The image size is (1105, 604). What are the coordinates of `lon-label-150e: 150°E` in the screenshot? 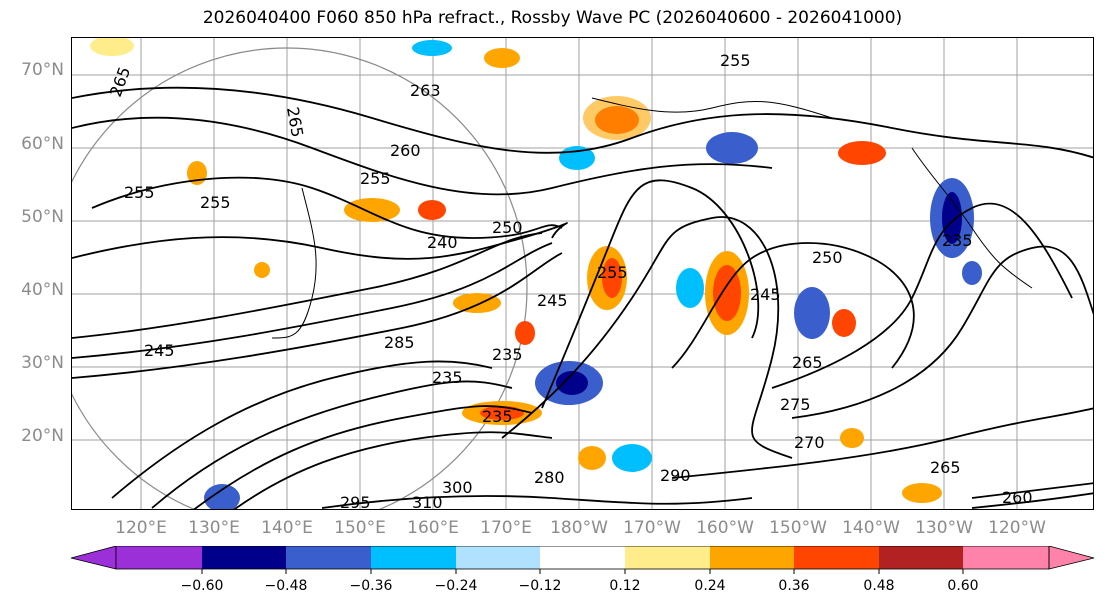 It's located at (360, 528).